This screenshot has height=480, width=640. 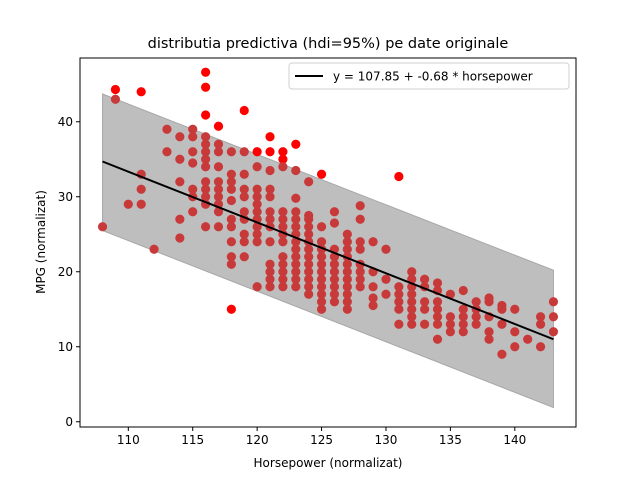 I want to click on y-tick-label: 20, so click(x=65, y=272).